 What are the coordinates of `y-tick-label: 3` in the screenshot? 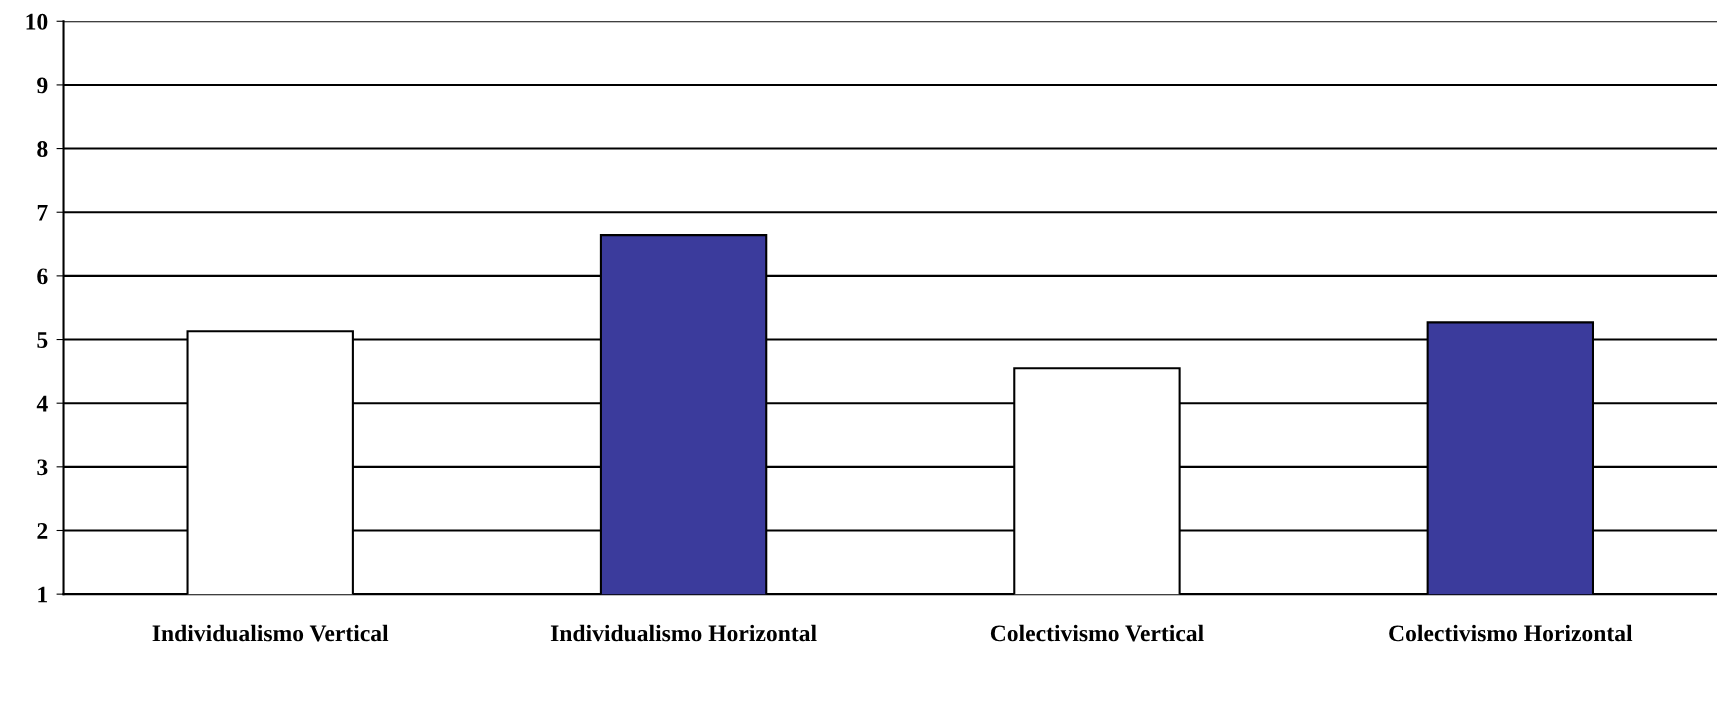 It's located at (42, 467).